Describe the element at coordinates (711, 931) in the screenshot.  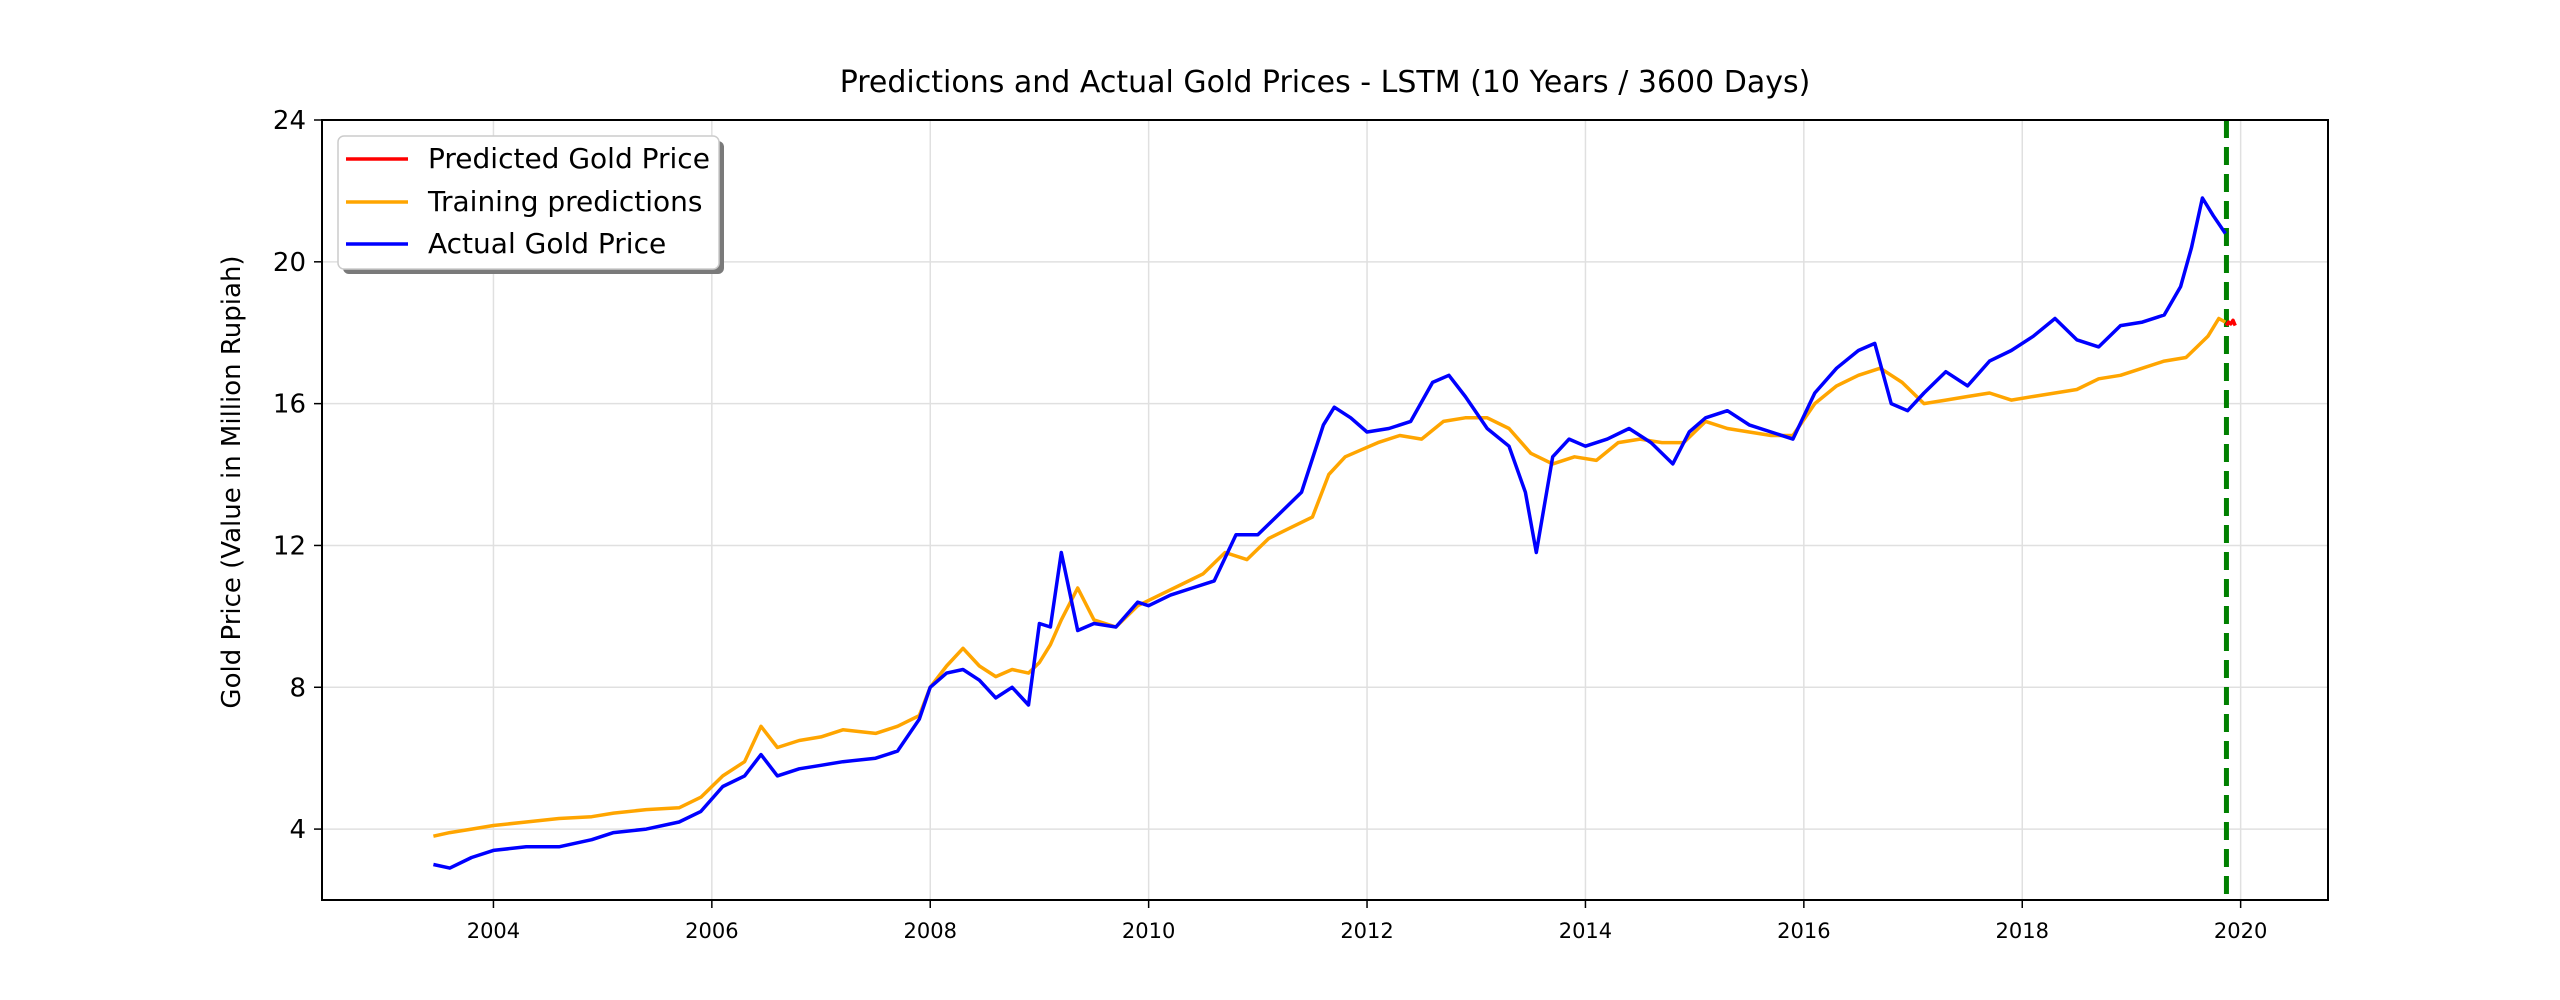
I see `x-tick-label: 2006` at that location.